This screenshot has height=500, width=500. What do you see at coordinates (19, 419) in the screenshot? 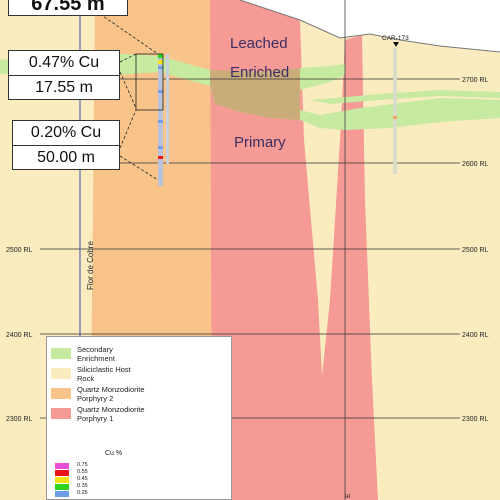
I see `rl-left-2300: 2300 RL` at bounding box center [19, 419].